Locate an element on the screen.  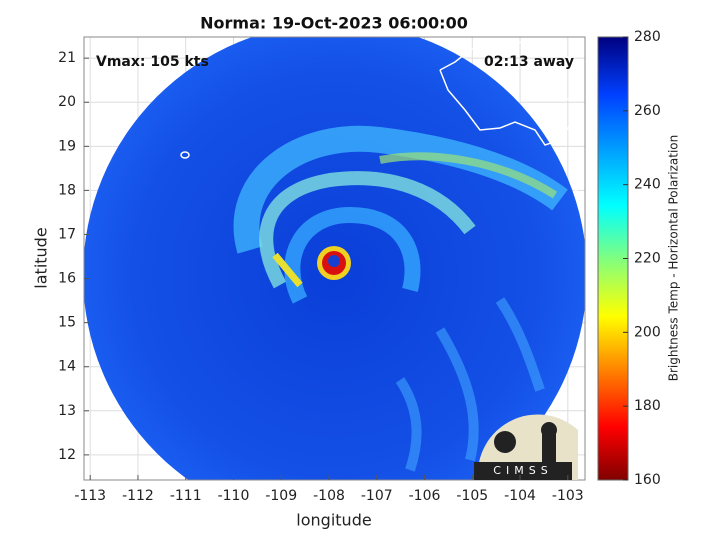
logo-text: CIMSS is located at coordinates (522, 470).